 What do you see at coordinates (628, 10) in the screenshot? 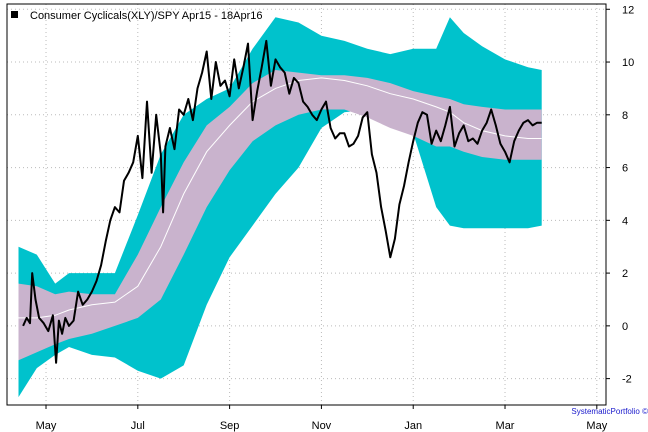
I see `y-tick-label: 12` at bounding box center [628, 10].